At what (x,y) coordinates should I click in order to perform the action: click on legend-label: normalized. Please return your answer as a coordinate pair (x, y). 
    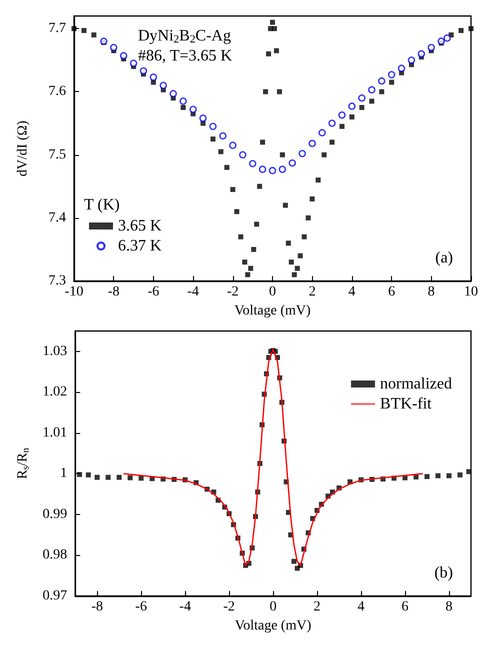
    Looking at the image, I should click on (416, 384).